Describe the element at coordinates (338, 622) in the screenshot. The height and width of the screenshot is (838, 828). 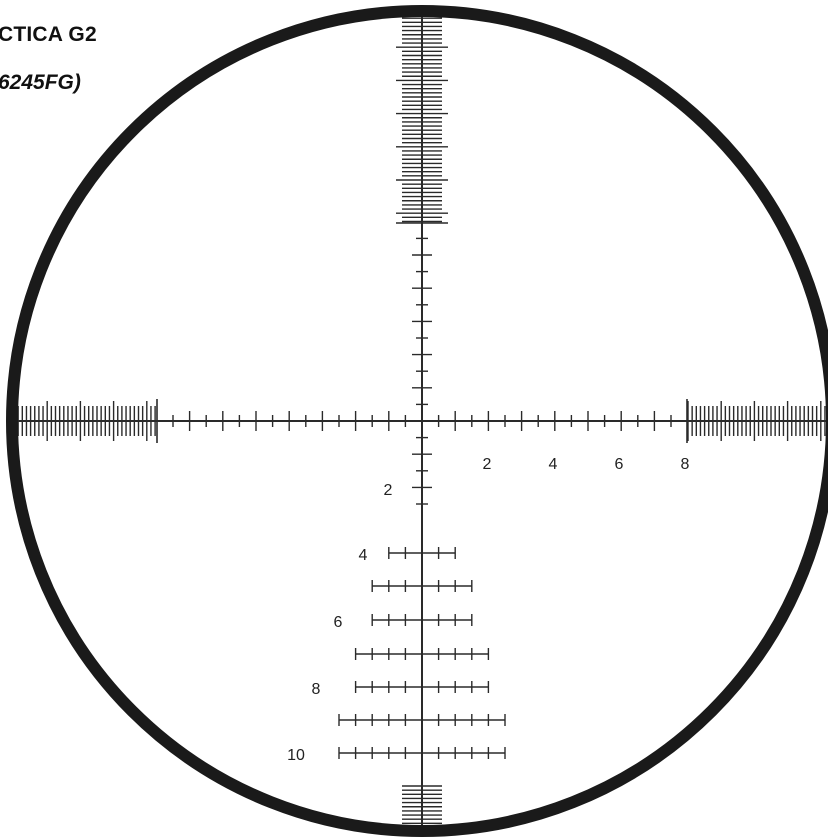
I see `vertical-scale-label: 6` at that location.